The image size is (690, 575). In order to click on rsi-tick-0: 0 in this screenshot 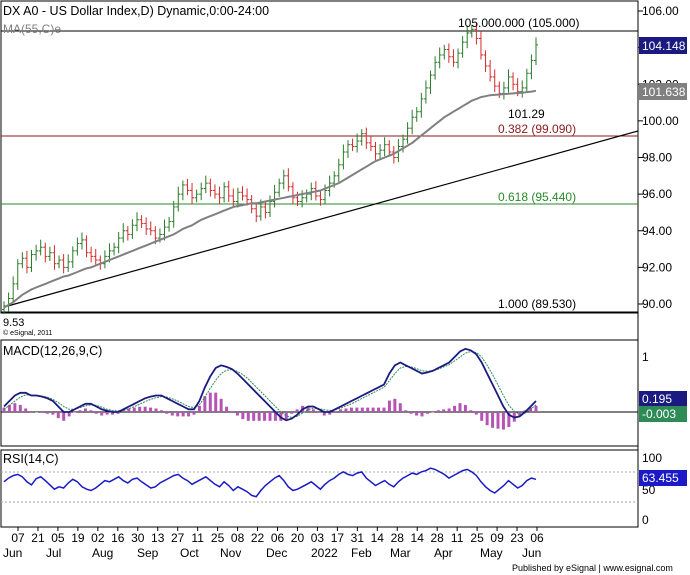, I will do `click(645, 520)`.